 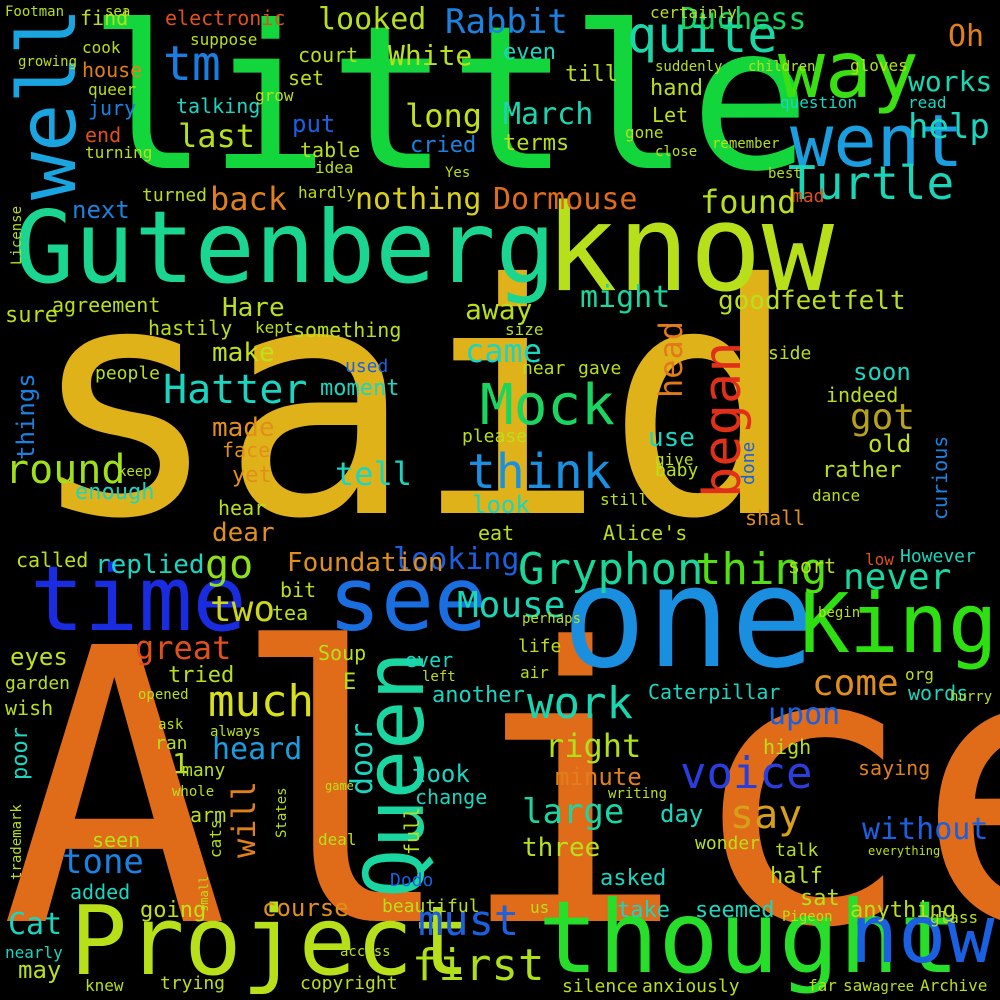 I want to click on word: think, so click(x=539, y=472).